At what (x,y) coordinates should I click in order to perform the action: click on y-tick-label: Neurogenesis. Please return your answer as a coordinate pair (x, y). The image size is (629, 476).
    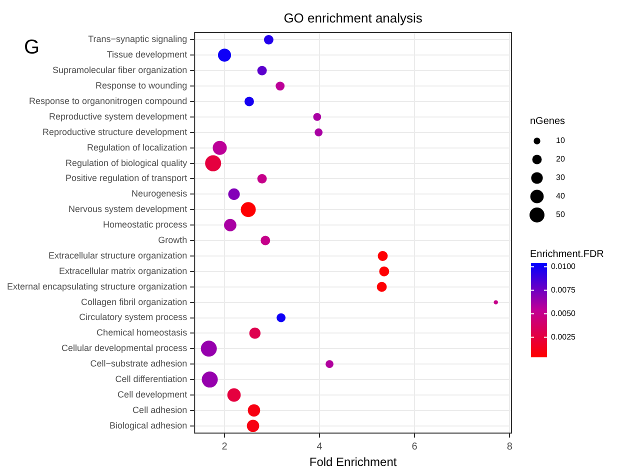
    Looking at the image, I should click on (160, 193).